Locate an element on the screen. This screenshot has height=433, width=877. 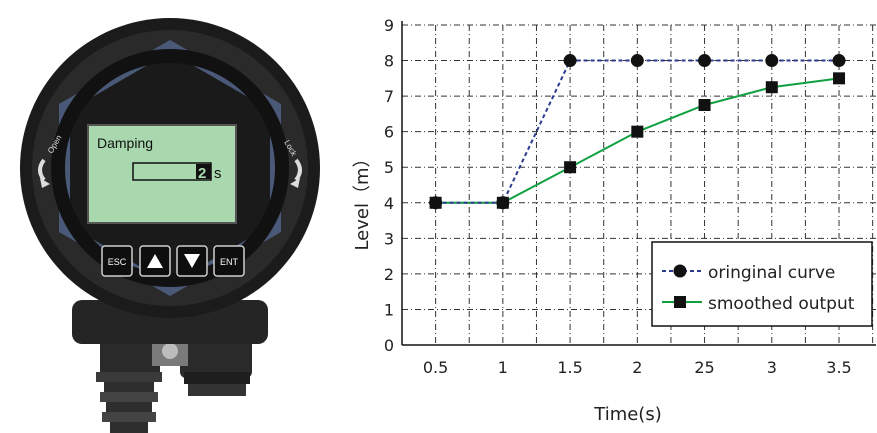
y-tick-label: 4 is located at coordinates (389, 203).